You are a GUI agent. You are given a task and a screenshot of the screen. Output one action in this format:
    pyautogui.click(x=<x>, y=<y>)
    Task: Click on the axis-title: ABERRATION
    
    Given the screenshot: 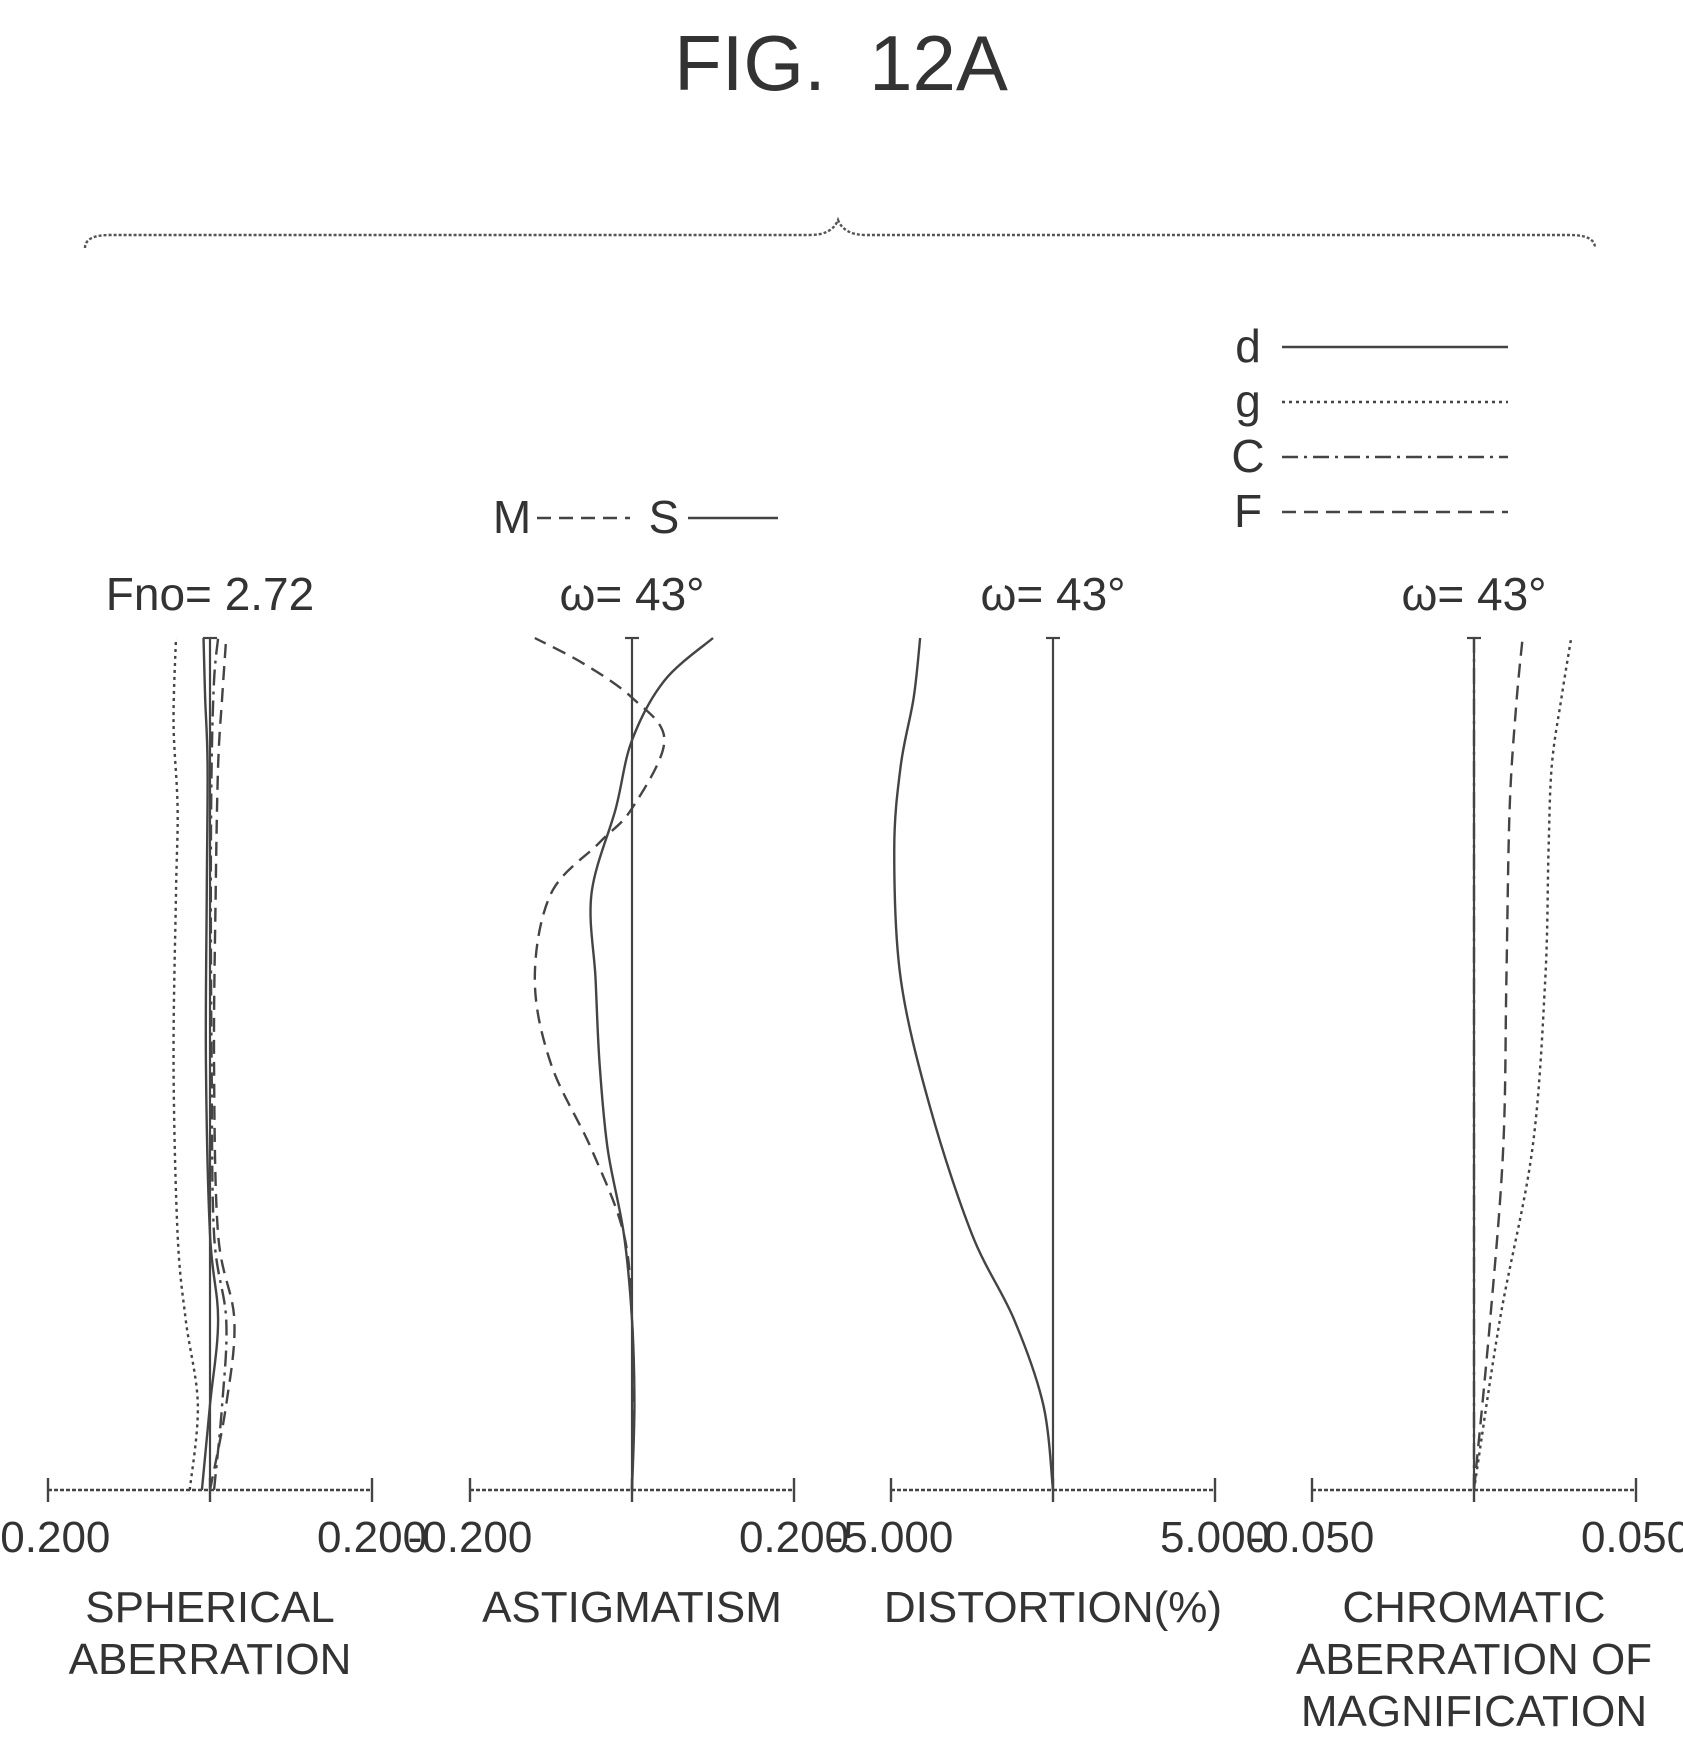 What is the action you would take?
    pyautogui.click(x=210, y=1659)
    